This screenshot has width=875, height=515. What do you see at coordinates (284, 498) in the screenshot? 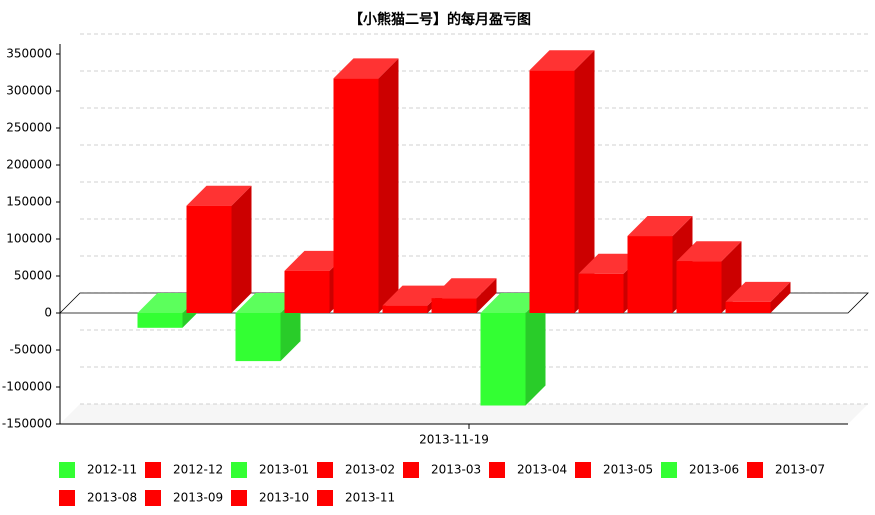
I see `legend-label: 2013-10` at bounding box center [284, 498].